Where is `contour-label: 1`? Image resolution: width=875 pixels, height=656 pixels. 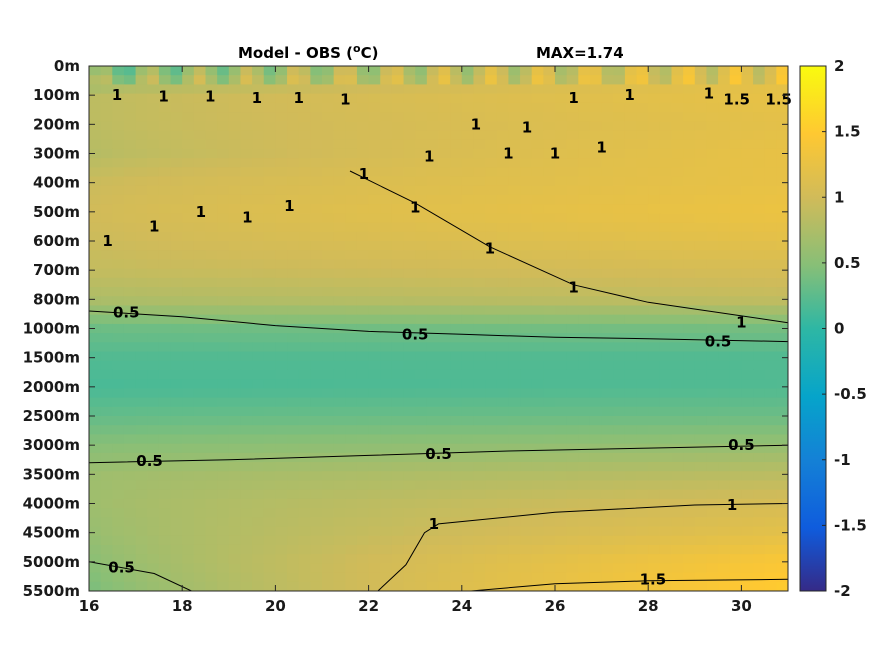
contour-label: 1 is located at coordinates (298, 98).